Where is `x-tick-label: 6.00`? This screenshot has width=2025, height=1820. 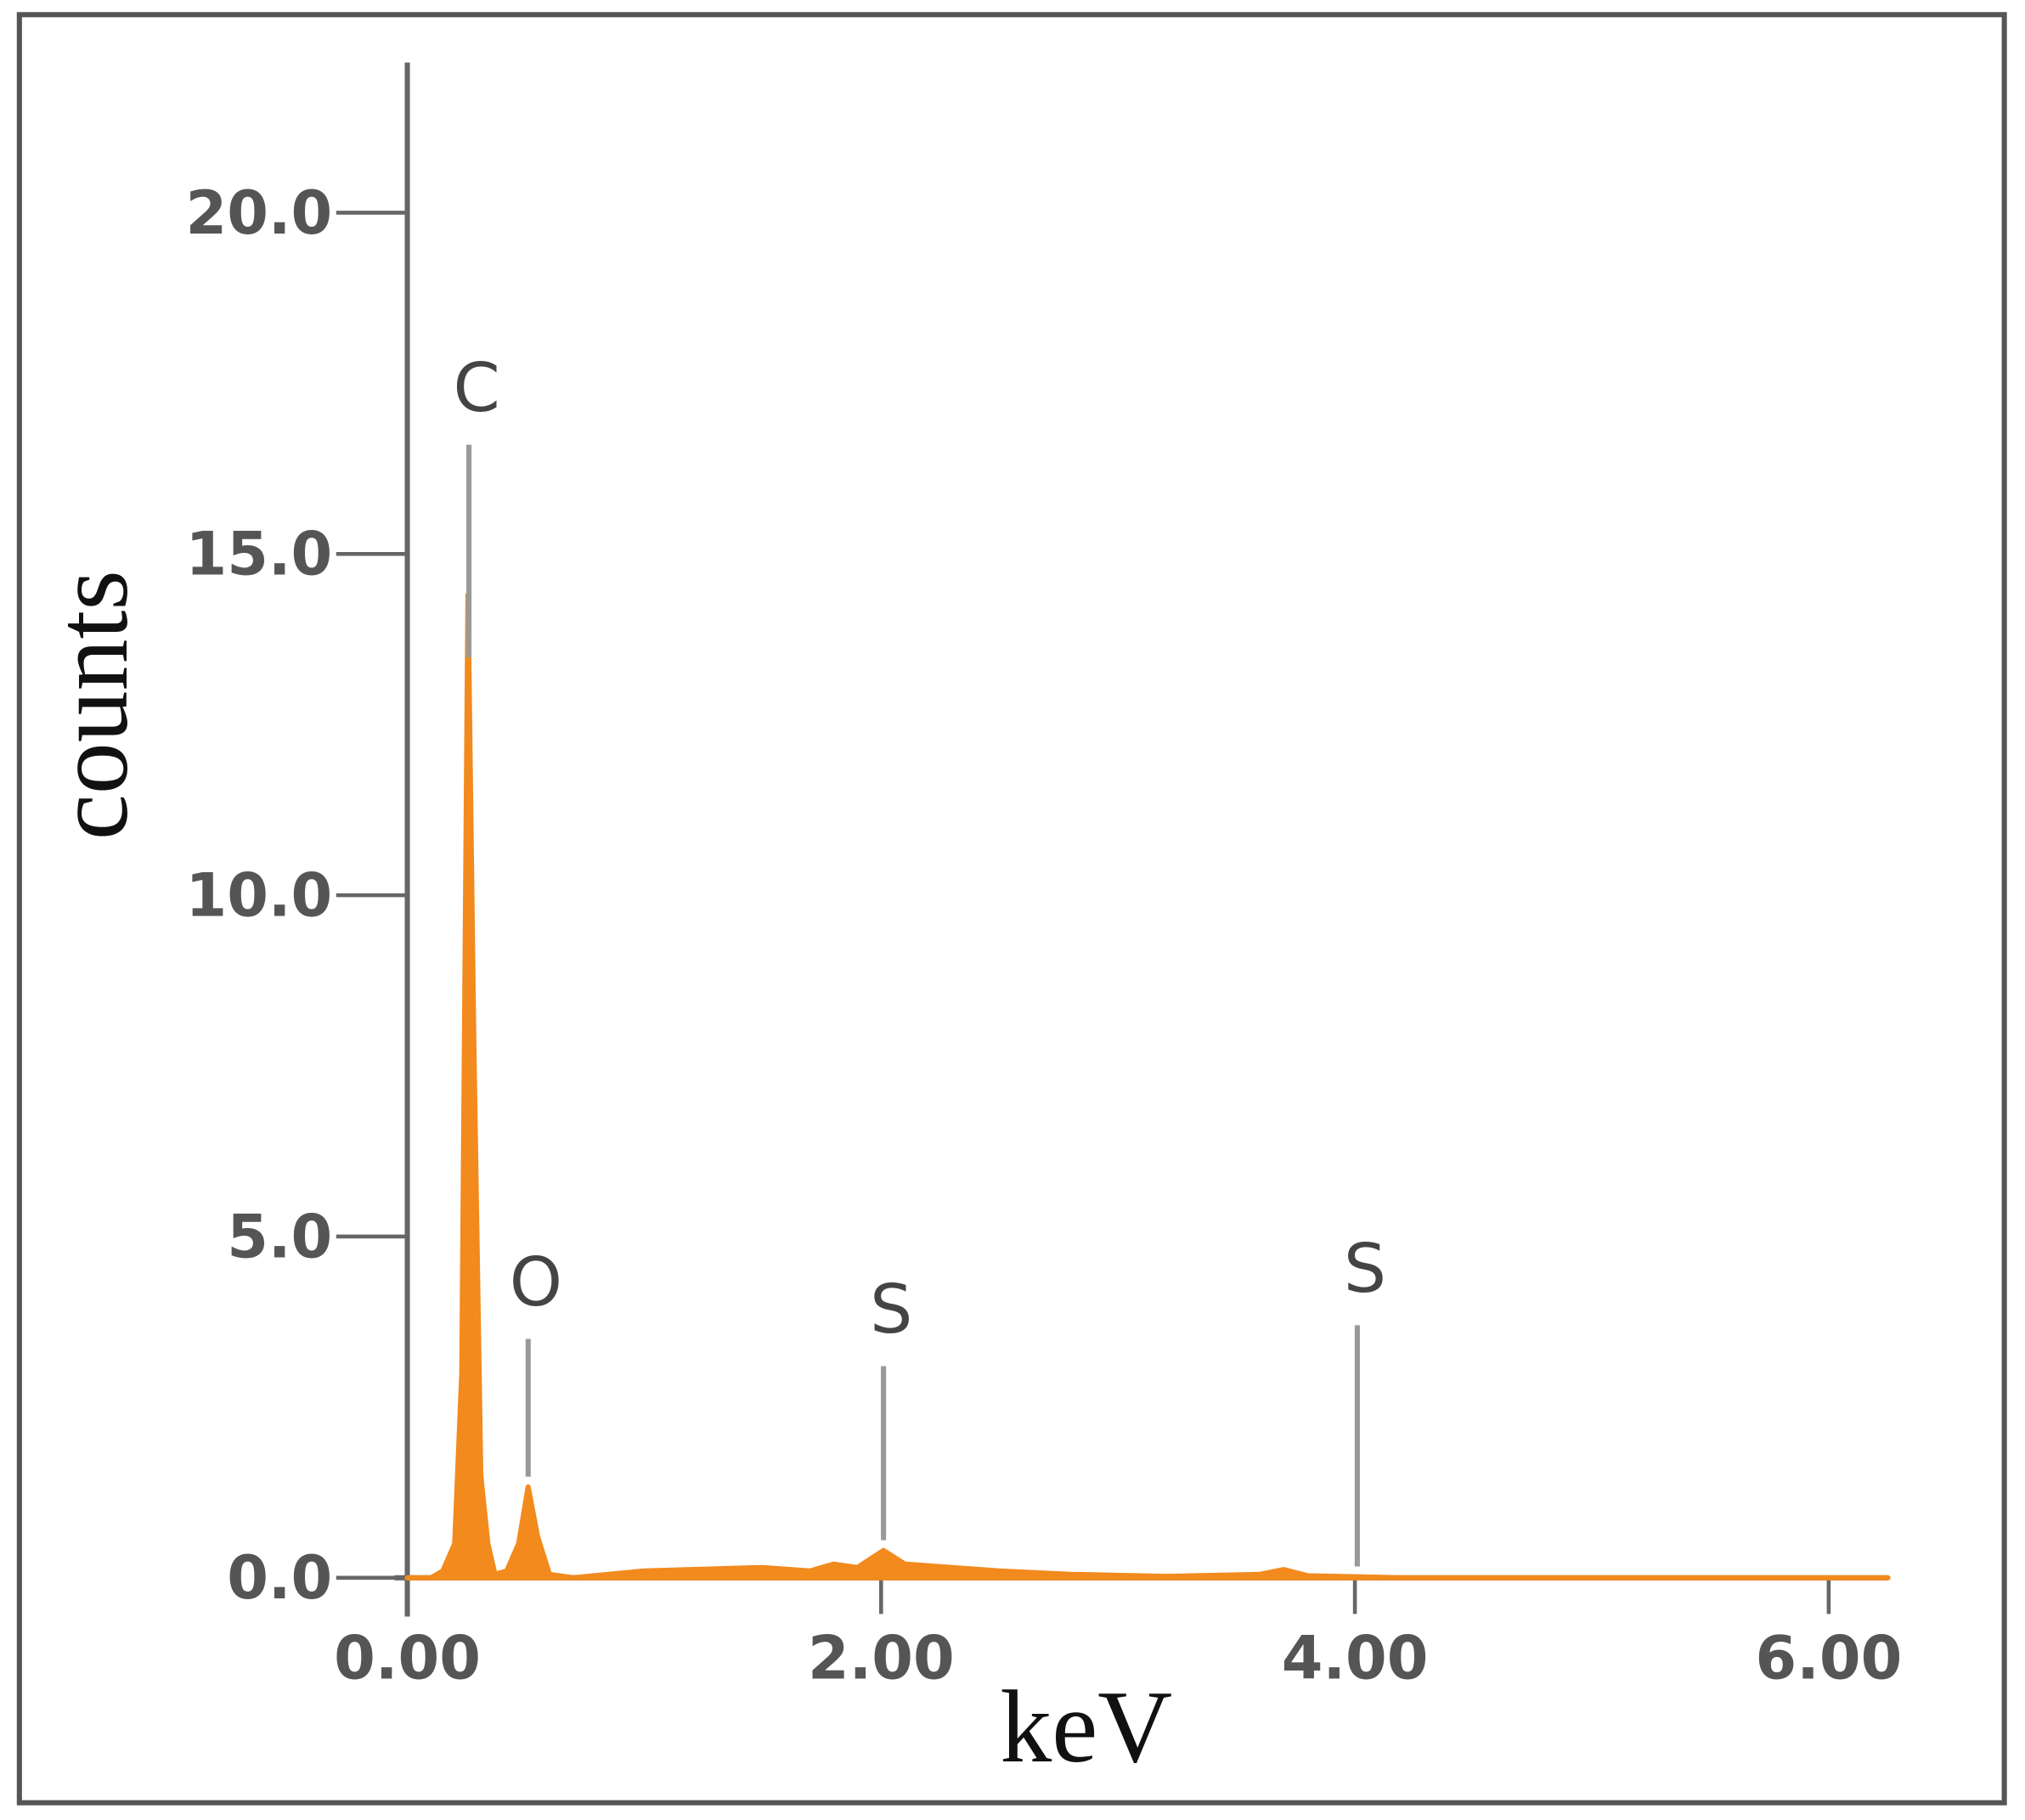 x-tick-label: 6.00 is located at coordinates (1829, 1658).